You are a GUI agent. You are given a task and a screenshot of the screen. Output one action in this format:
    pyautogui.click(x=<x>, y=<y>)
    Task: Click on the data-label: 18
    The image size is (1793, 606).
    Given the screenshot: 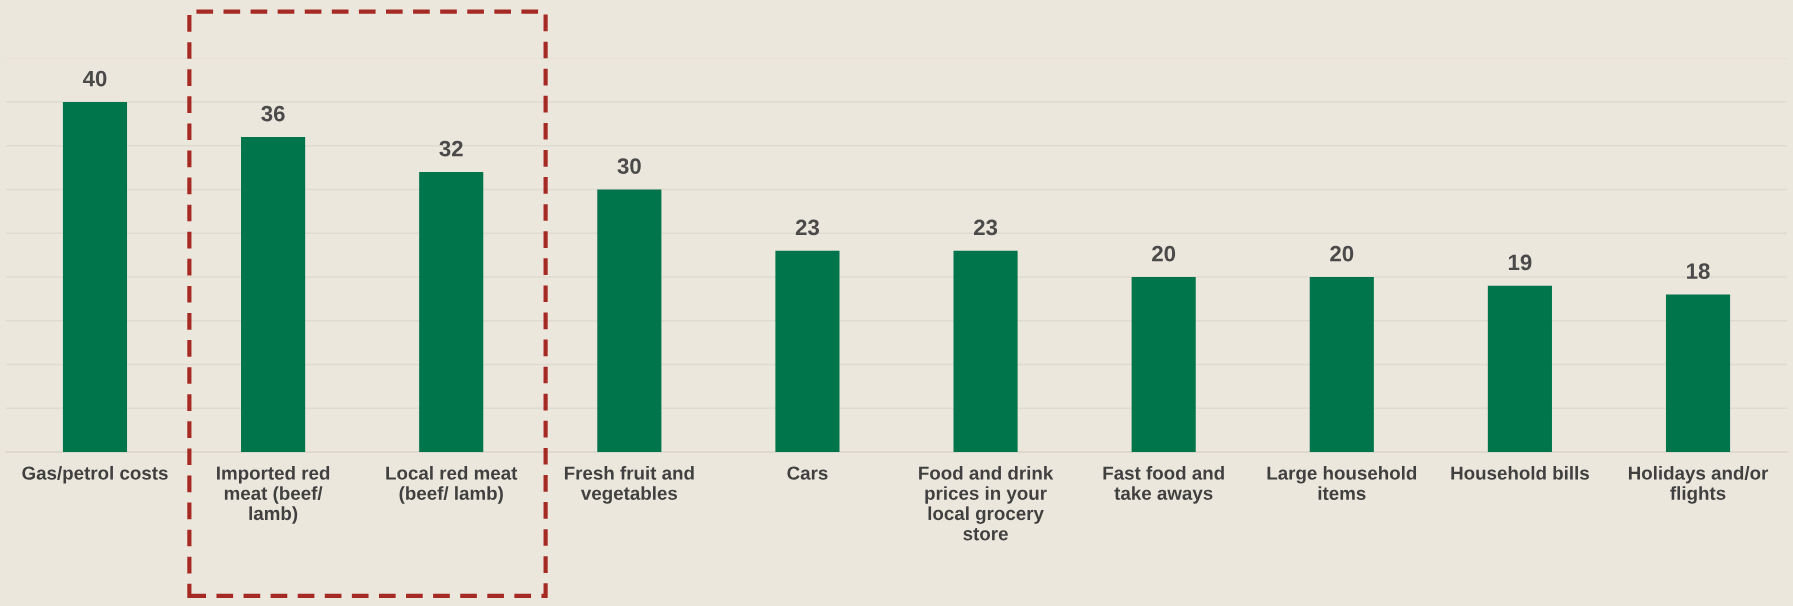 What is the action you would take?
    pyautogui.click(x=1698, y=271)
    